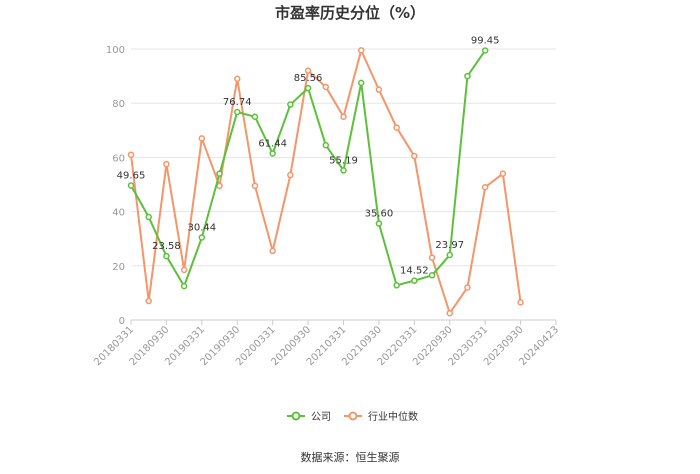  What do you see at coordinates (118, 267) in the screenshot?
I see `y-tick-label: 20` at bounding box center [118, 267].